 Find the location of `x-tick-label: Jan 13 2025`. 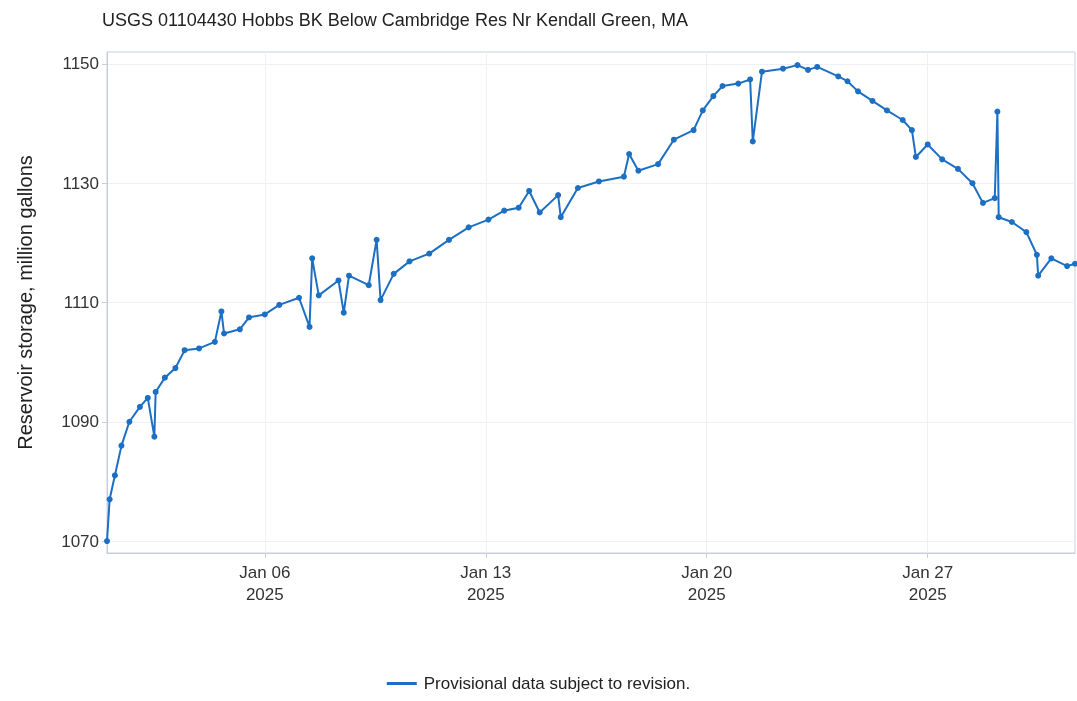

x-tick-label: Jan 13 2025 is located at coordinates (486, 583).